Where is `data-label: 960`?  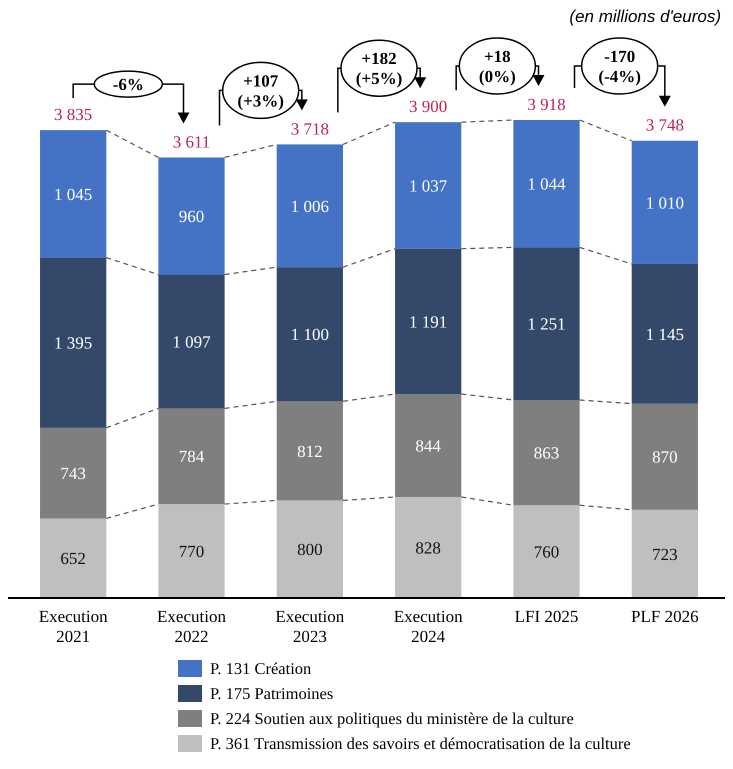 data-label: 960 is located at coordinates (191, 216).